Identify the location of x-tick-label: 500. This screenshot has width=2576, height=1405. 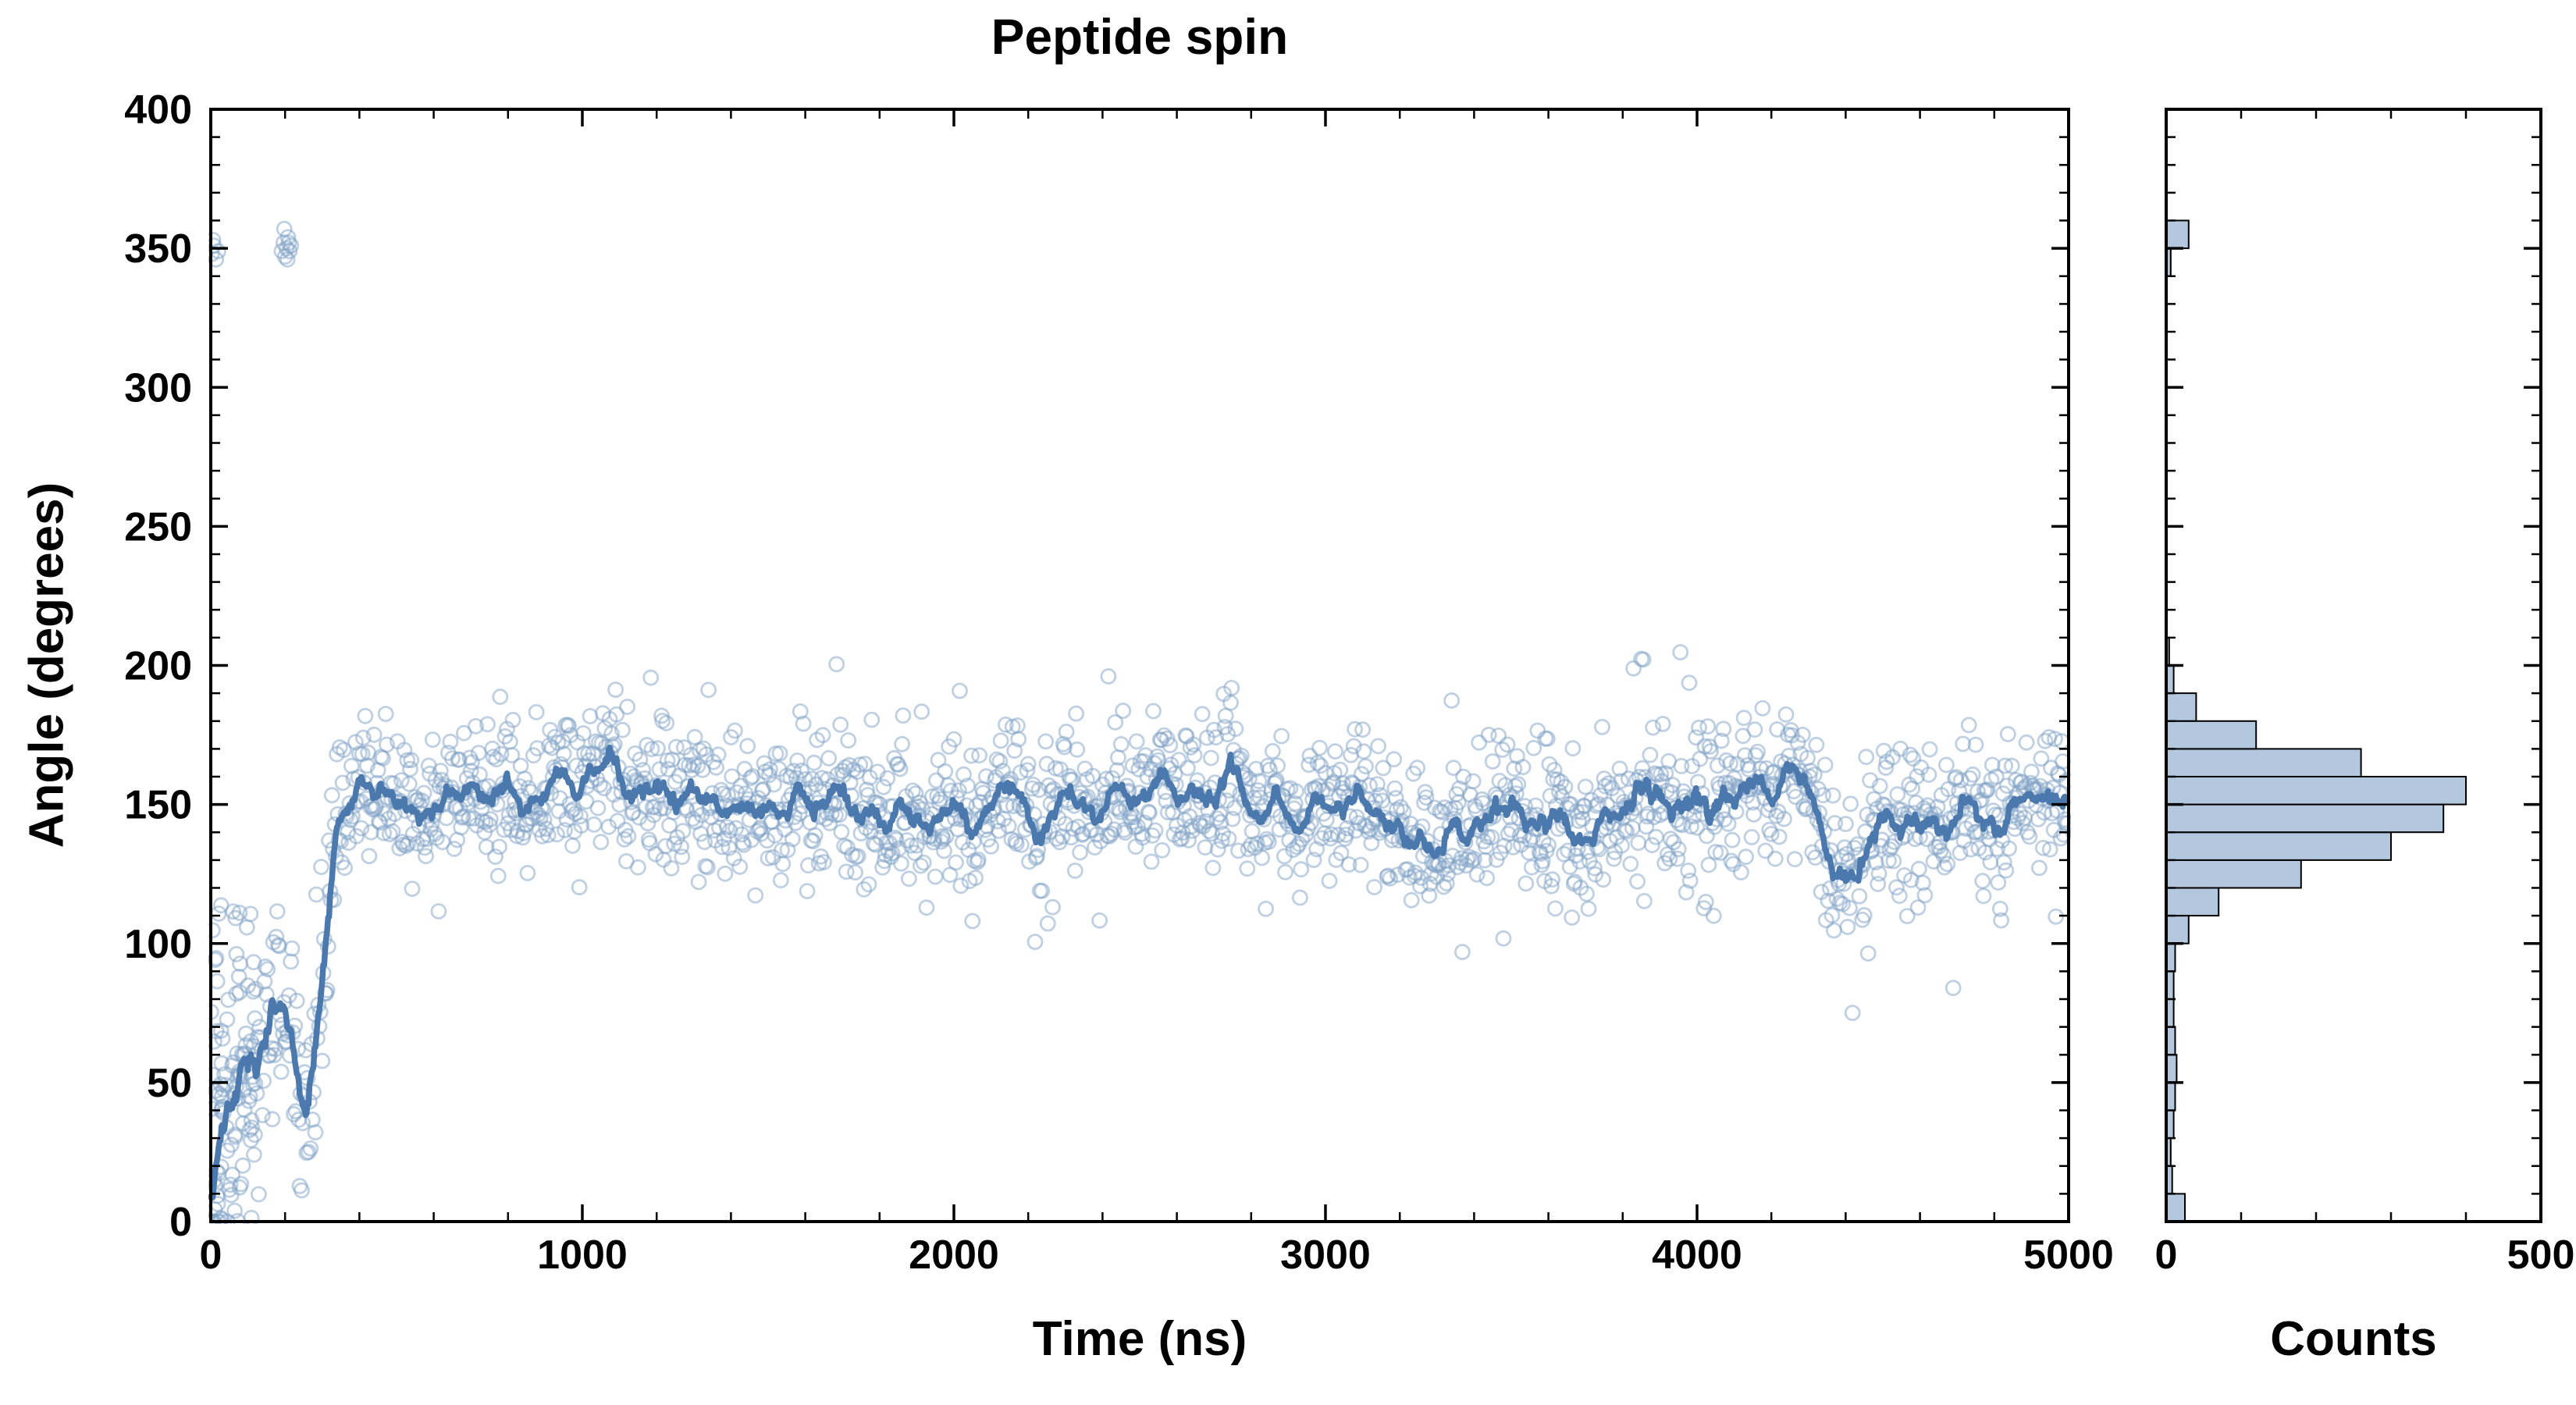
(2541, 1255).